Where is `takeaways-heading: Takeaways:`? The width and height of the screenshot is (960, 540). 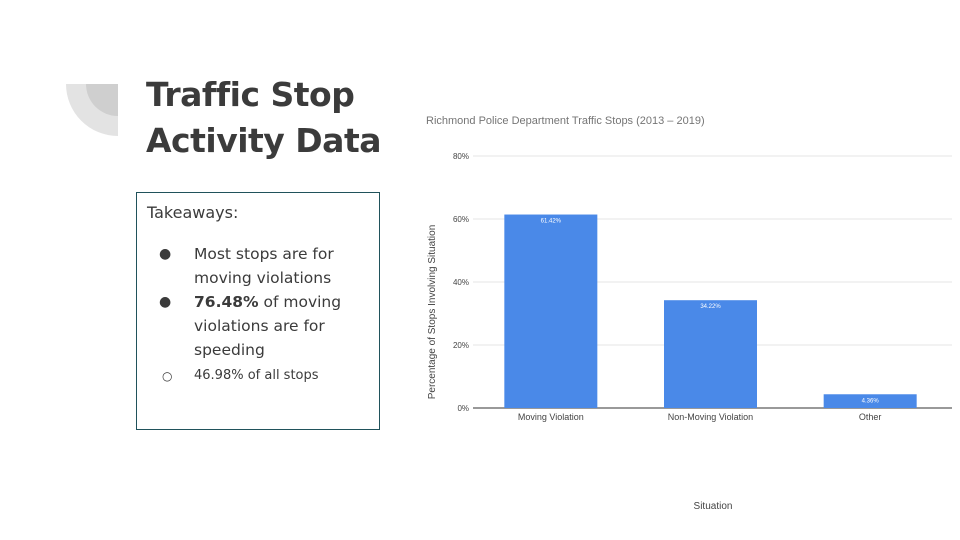 takeaways-heading: Takeaways: is located at coordinates (193, 212).